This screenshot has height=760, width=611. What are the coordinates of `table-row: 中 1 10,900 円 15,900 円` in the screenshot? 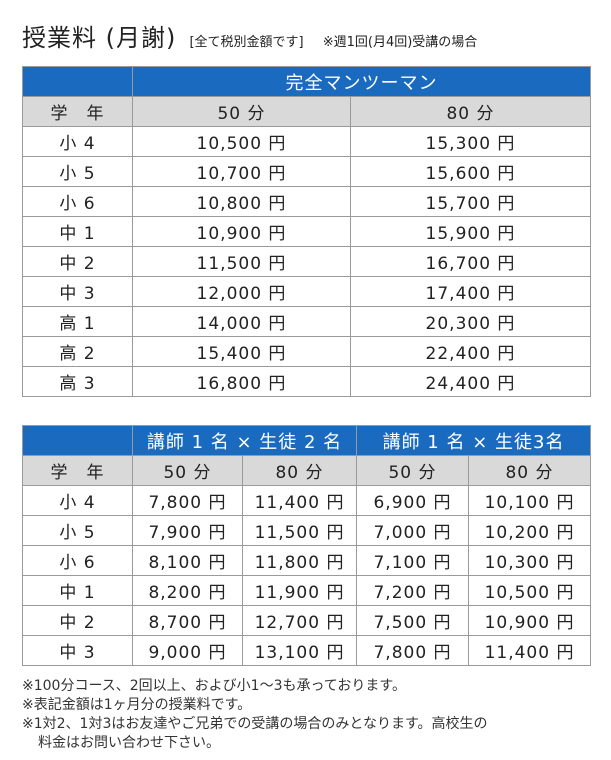 It's located at (306, 231).